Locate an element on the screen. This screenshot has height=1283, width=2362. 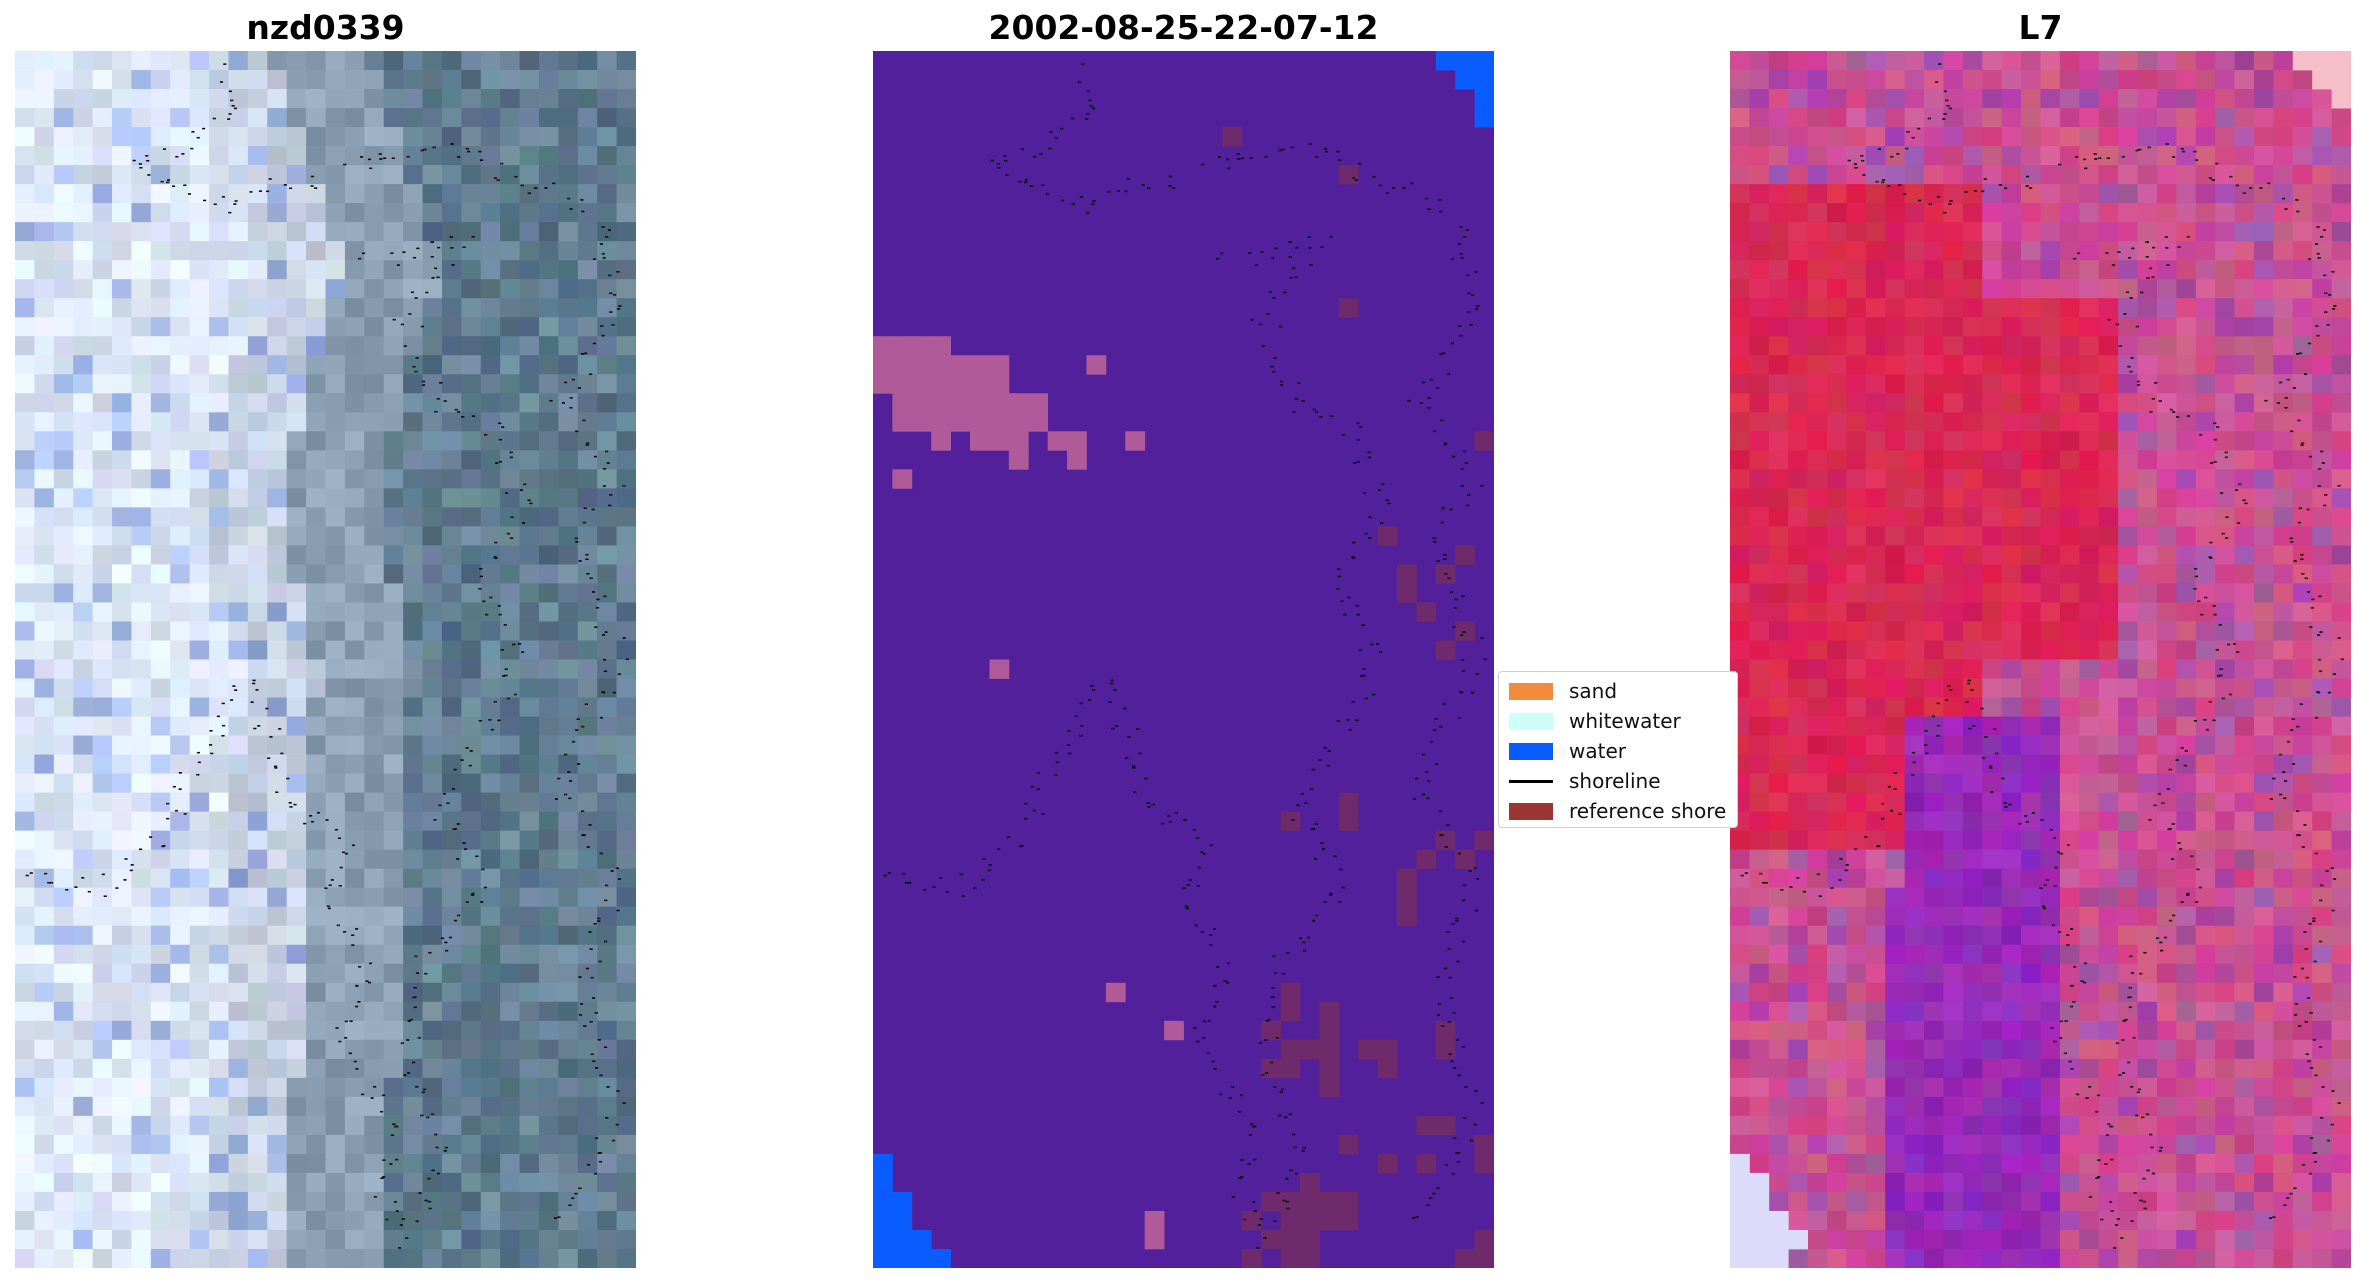
legend-label: whitewater is located at coordinates (1625, 721).